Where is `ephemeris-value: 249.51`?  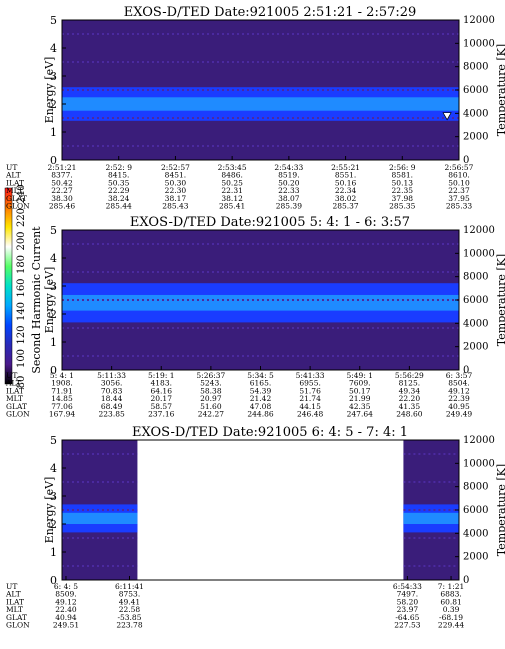
ephemeris-value: 249.51 is located at coordinates (66, 625).